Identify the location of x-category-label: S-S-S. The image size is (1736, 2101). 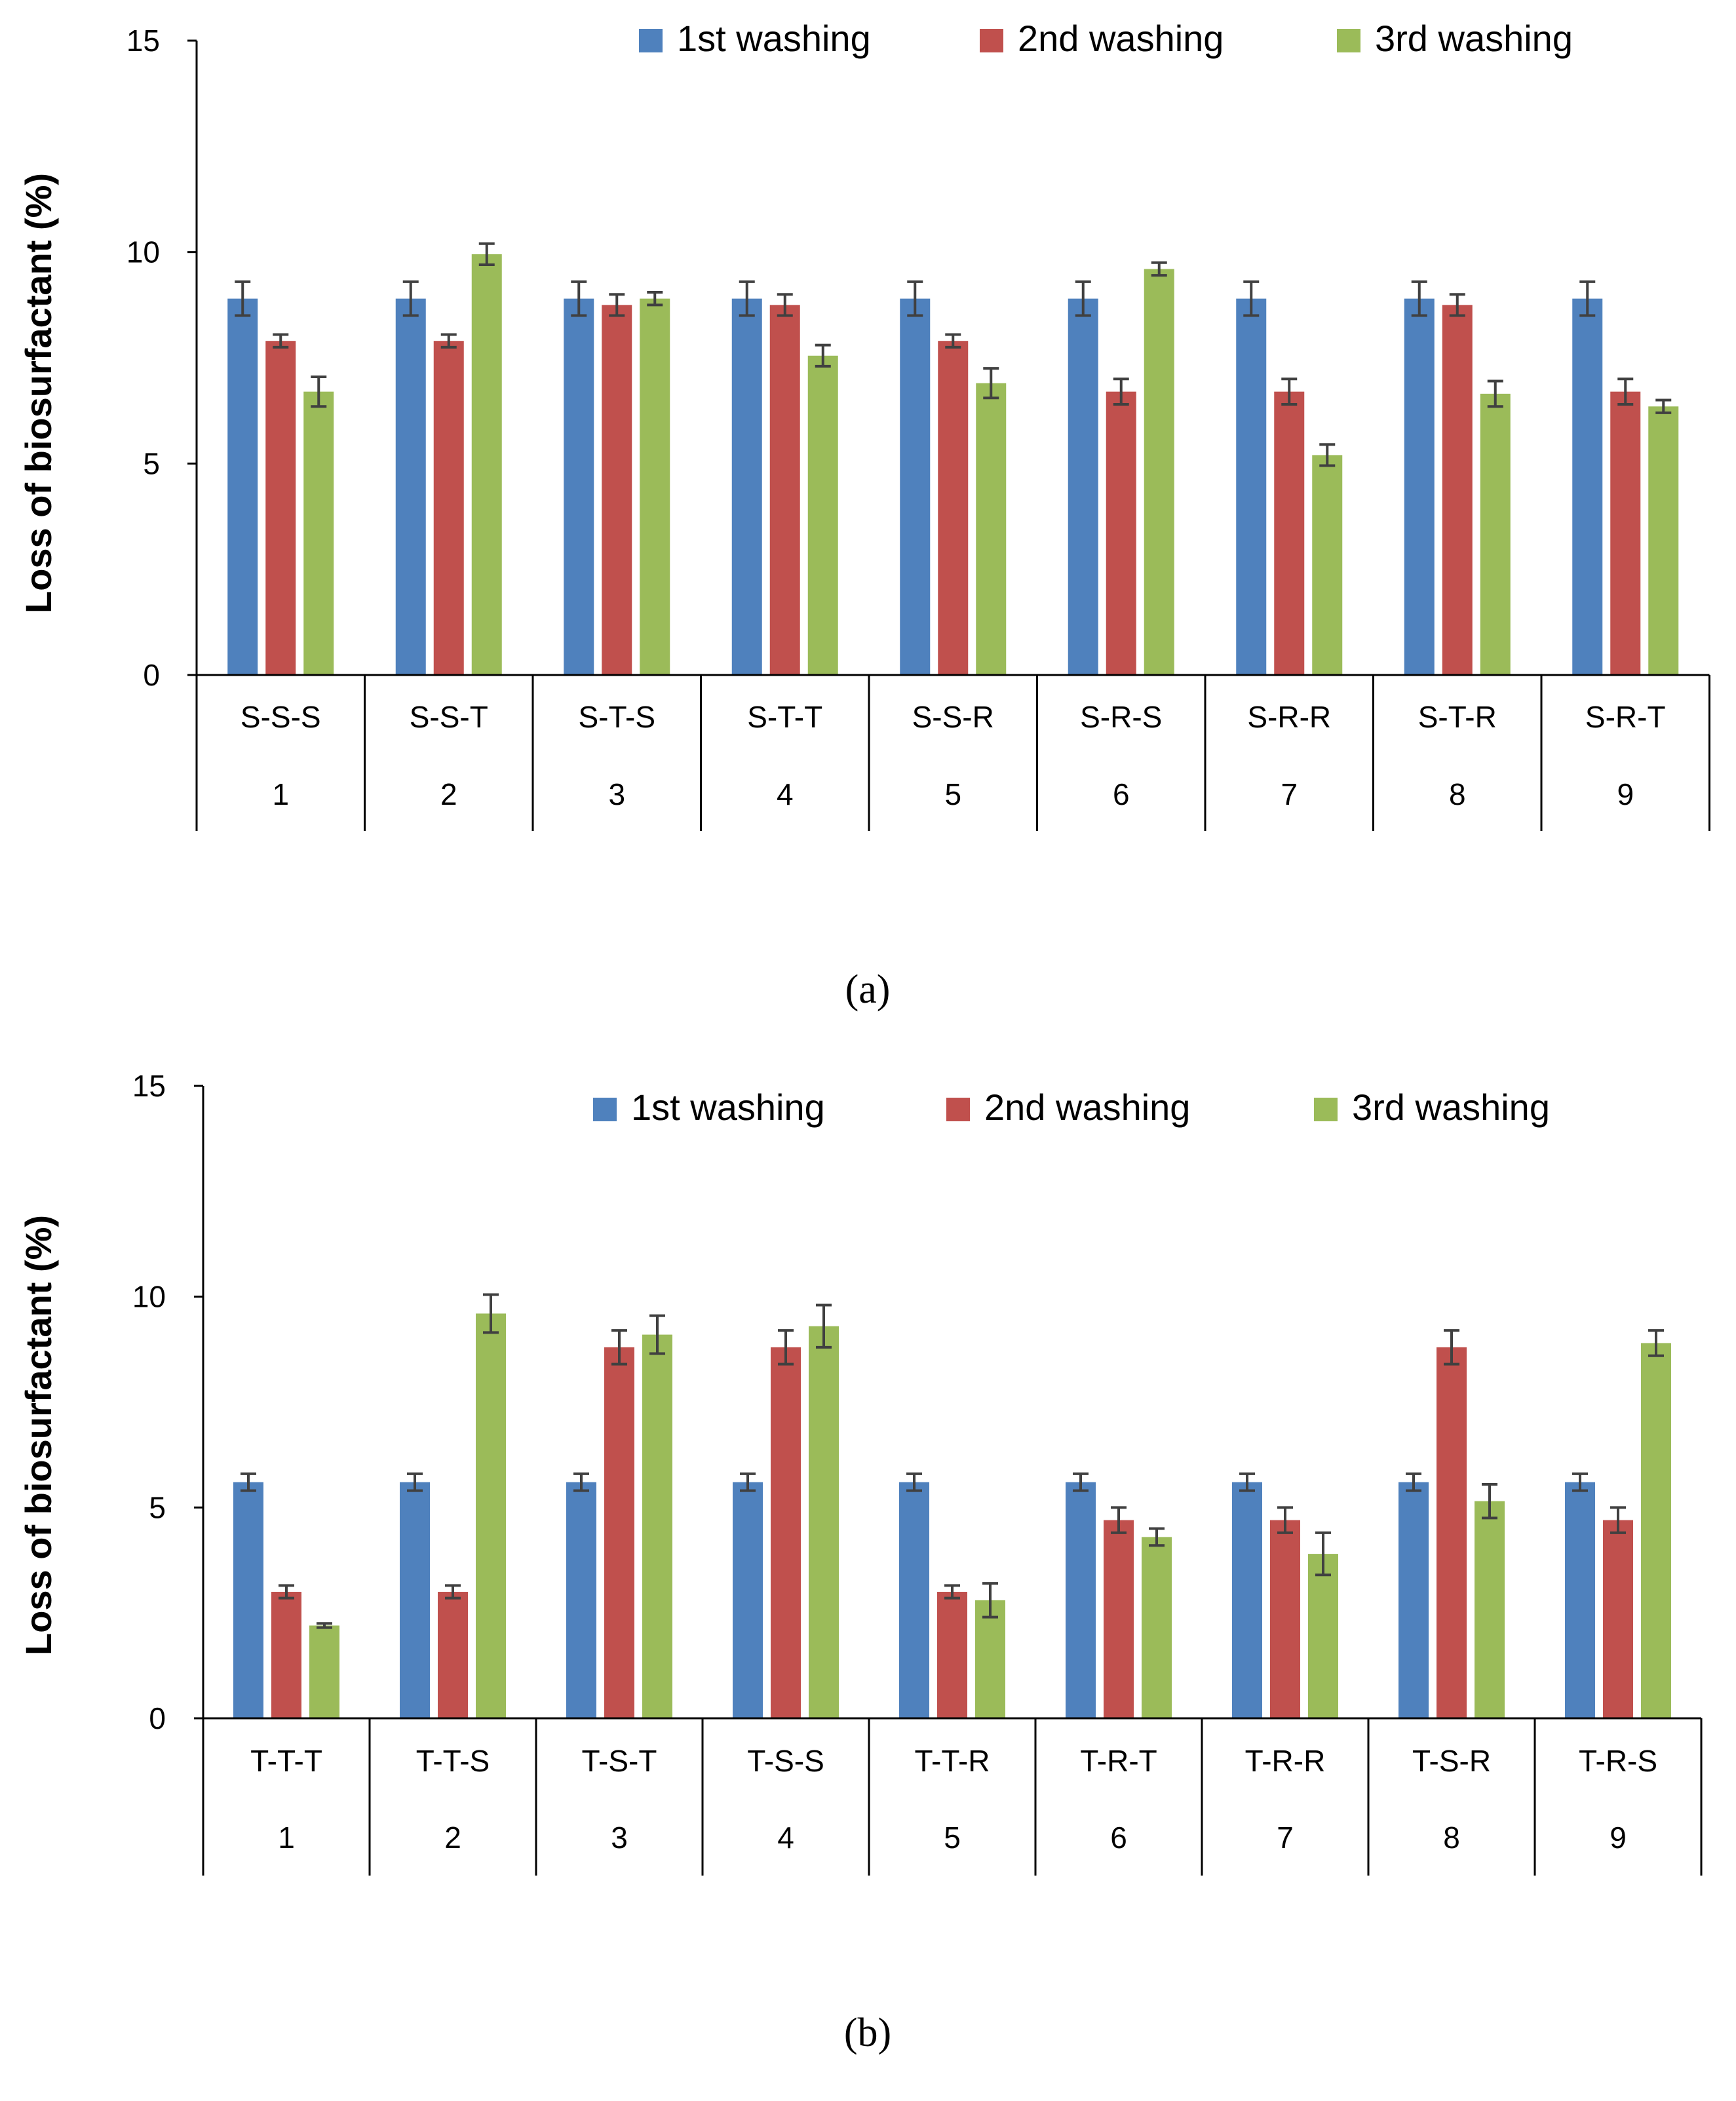
(281, 717).